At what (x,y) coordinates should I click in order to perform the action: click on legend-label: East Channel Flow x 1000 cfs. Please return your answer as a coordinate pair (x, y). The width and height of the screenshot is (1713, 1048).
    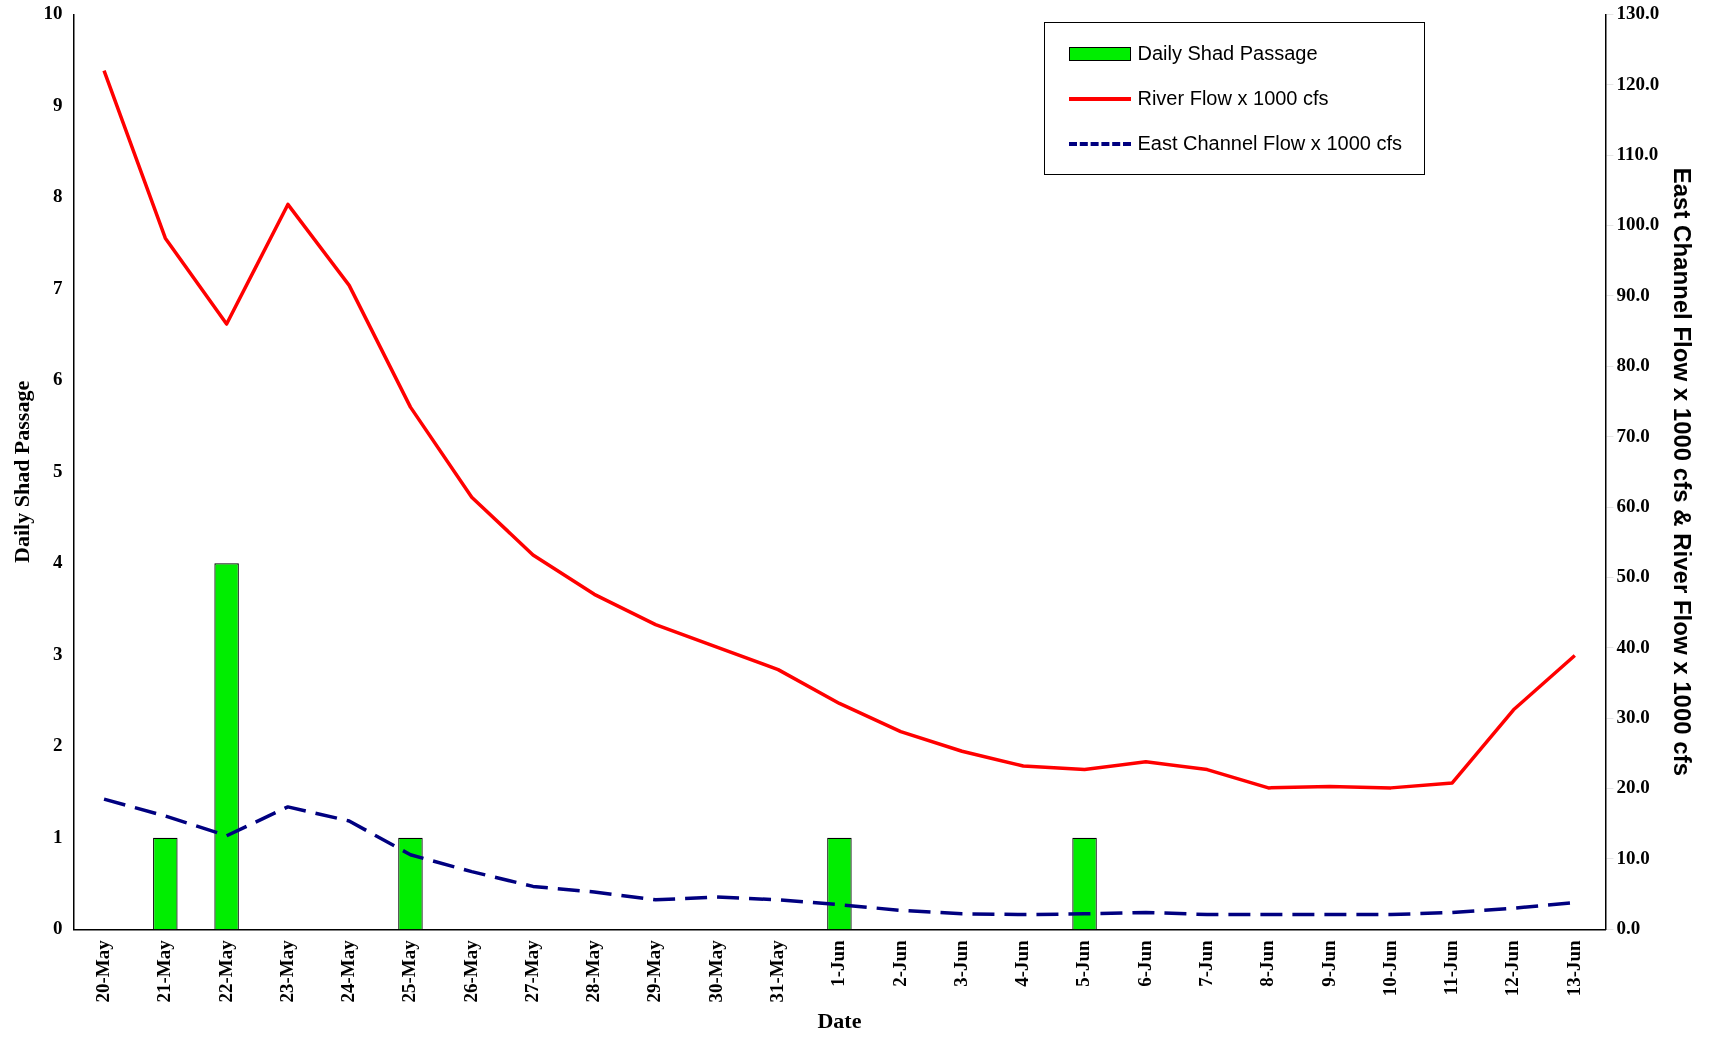
    Looking at the image, I should click on (1270, 144).